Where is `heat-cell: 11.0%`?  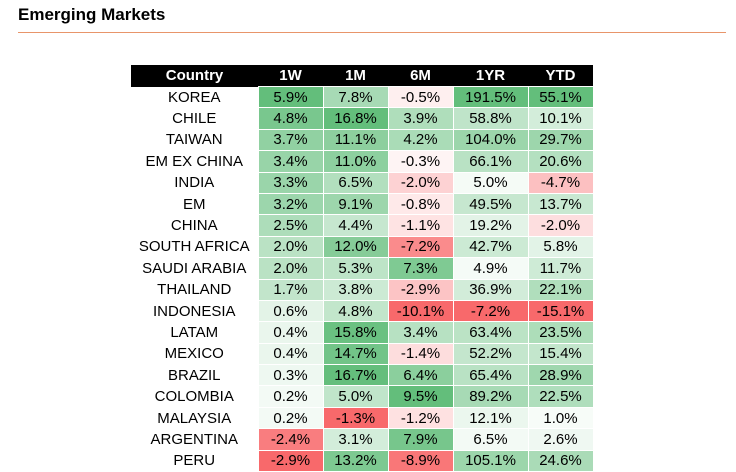
heat-cell: 11.0% is located at coordinates (355, 161).